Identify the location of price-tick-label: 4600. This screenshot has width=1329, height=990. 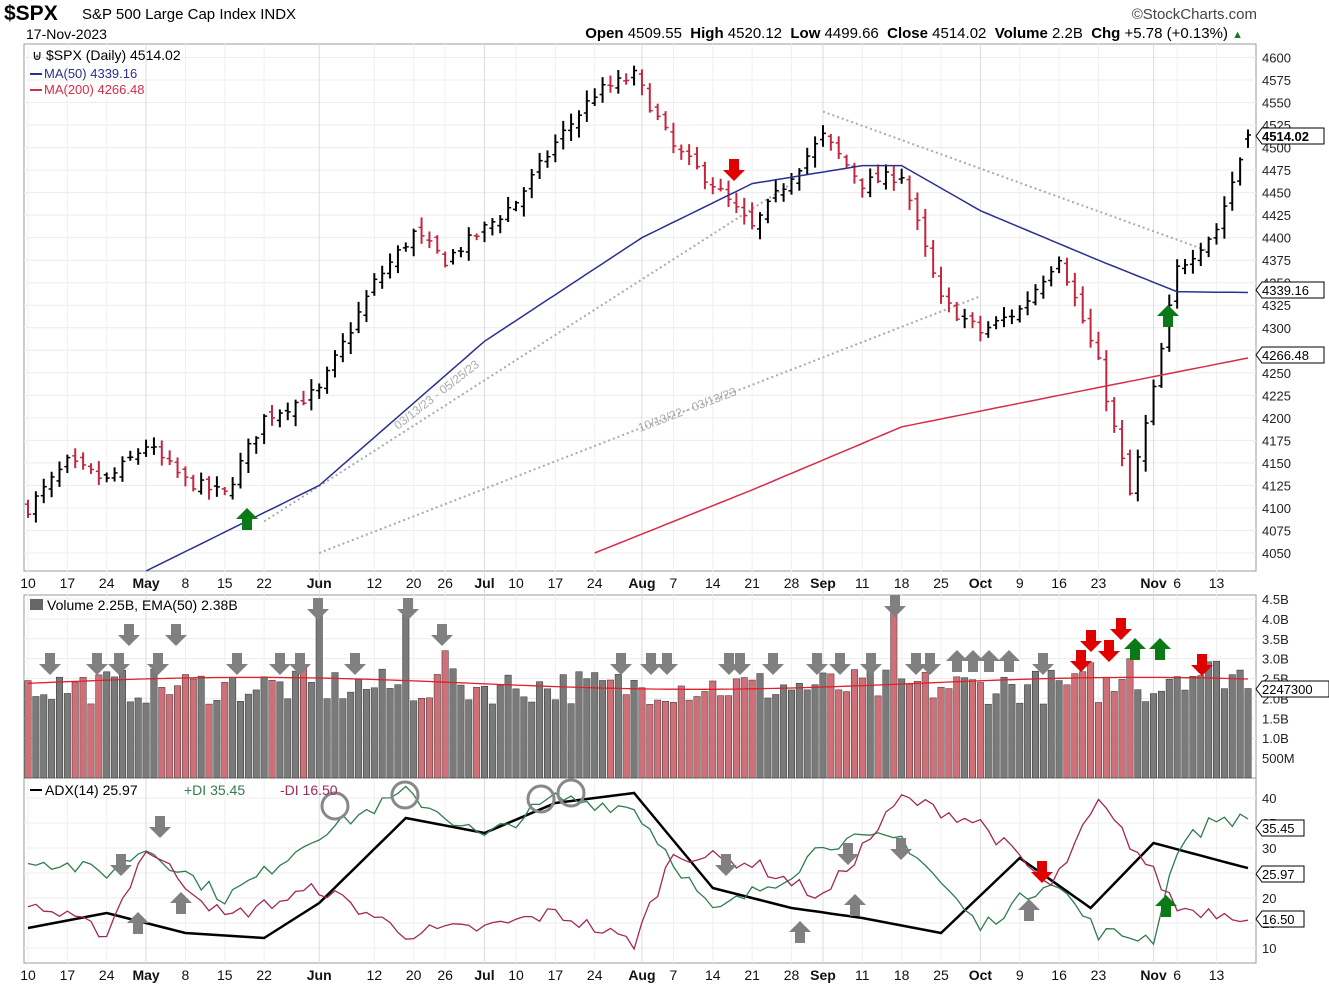
(1276, 58).